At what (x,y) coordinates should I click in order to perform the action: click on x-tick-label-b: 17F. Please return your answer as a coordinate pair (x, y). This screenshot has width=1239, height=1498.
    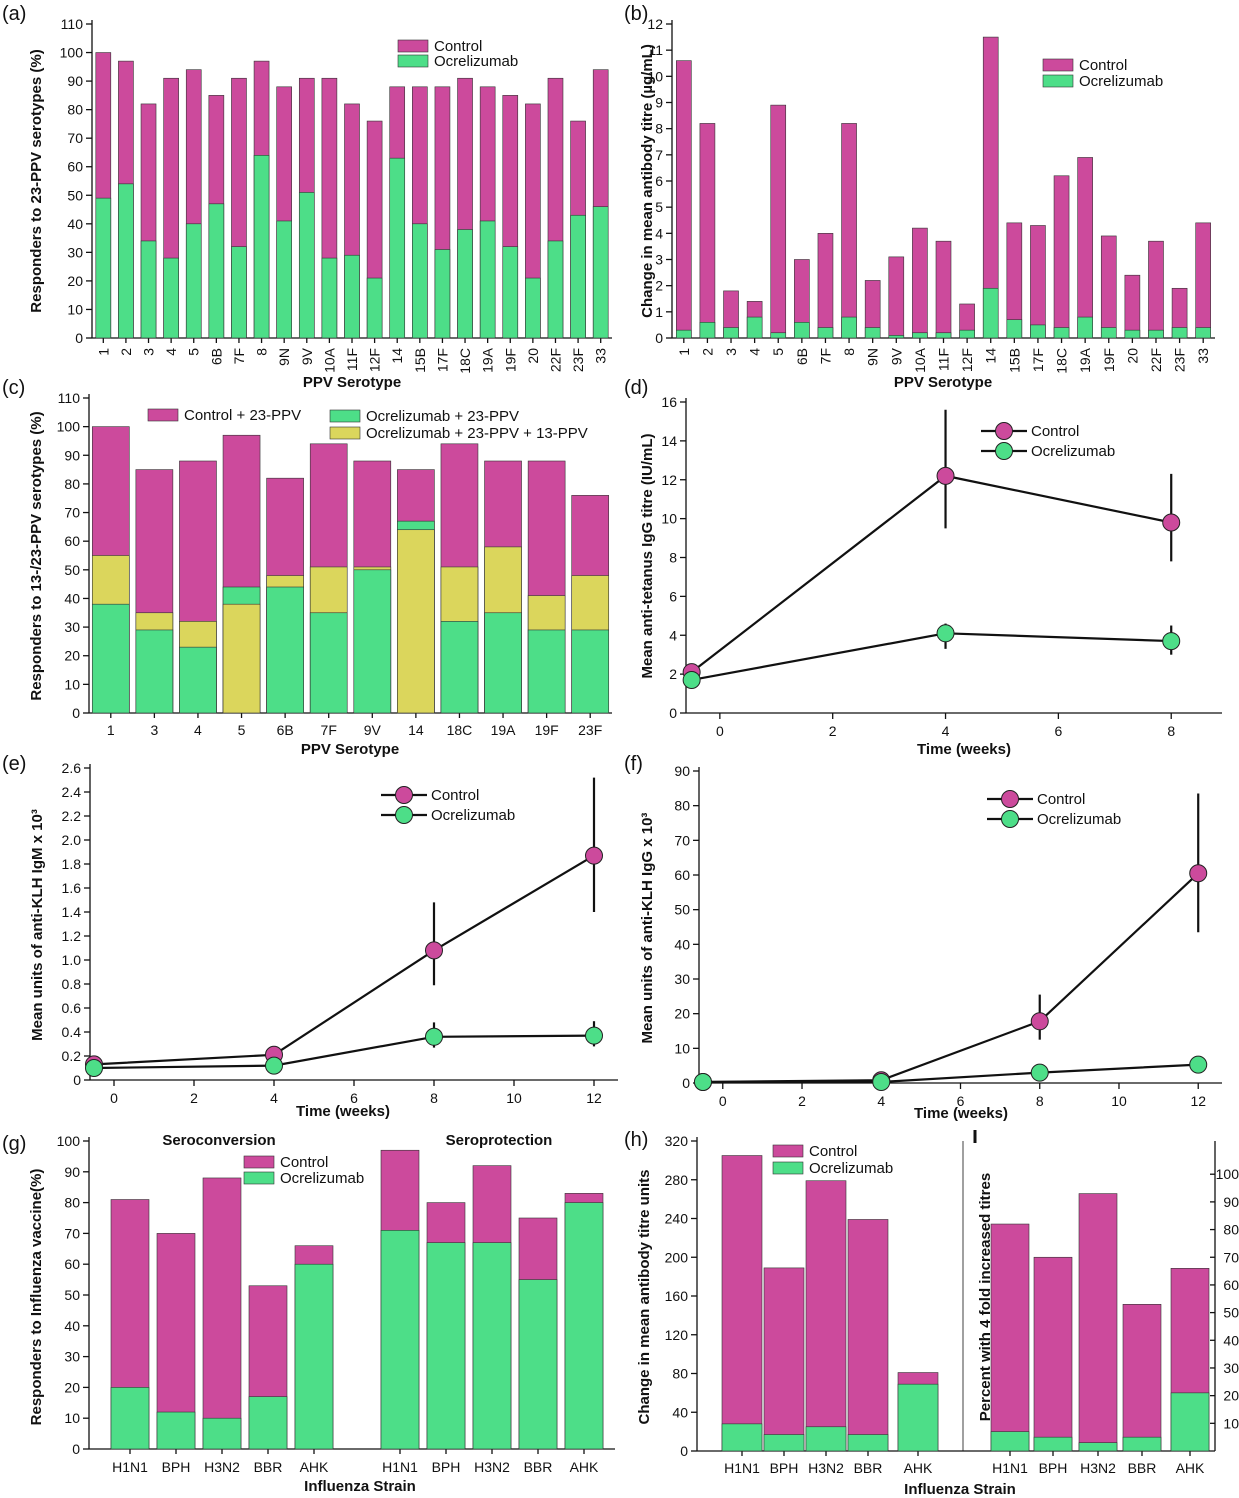
    Looking at the image, I should click on (1038, 360).